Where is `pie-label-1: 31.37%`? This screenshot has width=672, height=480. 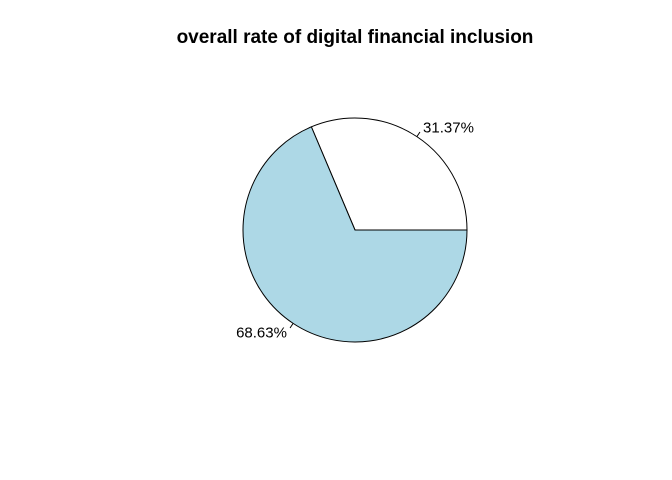
pie-label-1: 31.37% is located at coordinates (448, 127).